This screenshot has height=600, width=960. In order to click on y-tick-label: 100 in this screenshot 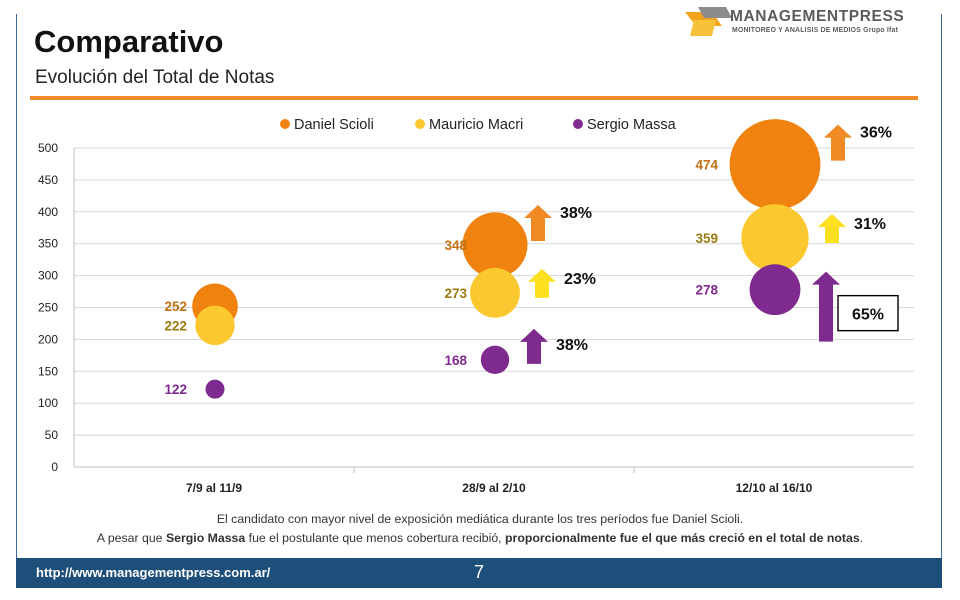, I will do `click(48, 403)`.